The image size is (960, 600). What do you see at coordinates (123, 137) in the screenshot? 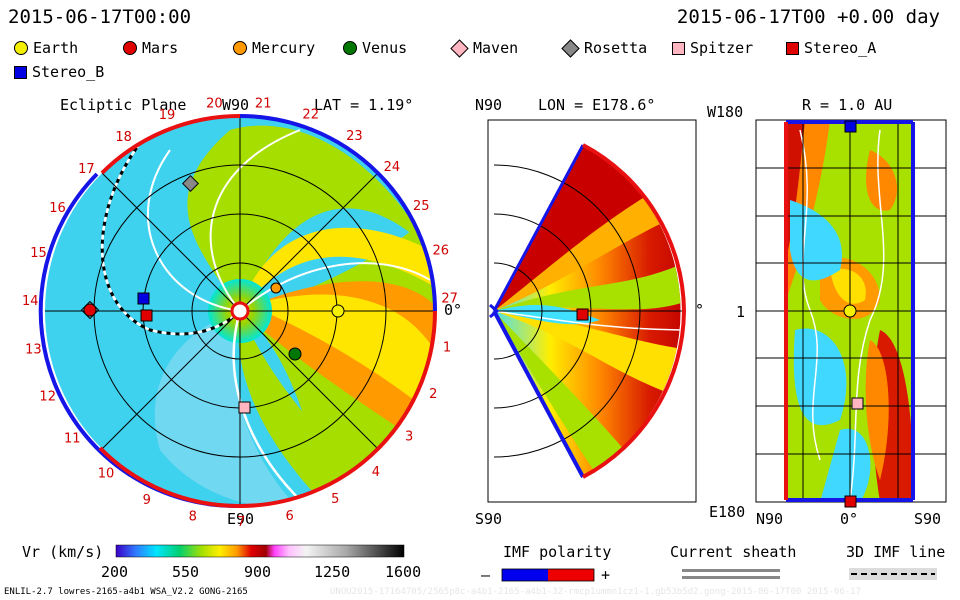
I see `rotation-tick-label: 18` at bounding box center [123, 137].